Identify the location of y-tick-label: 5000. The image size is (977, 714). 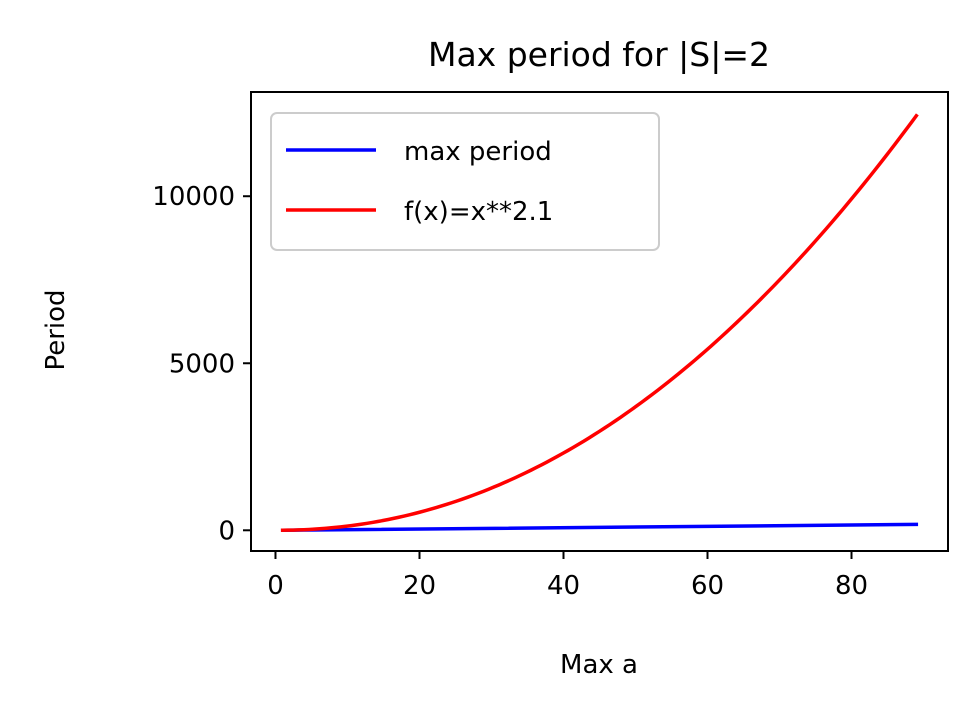
(202, 364).